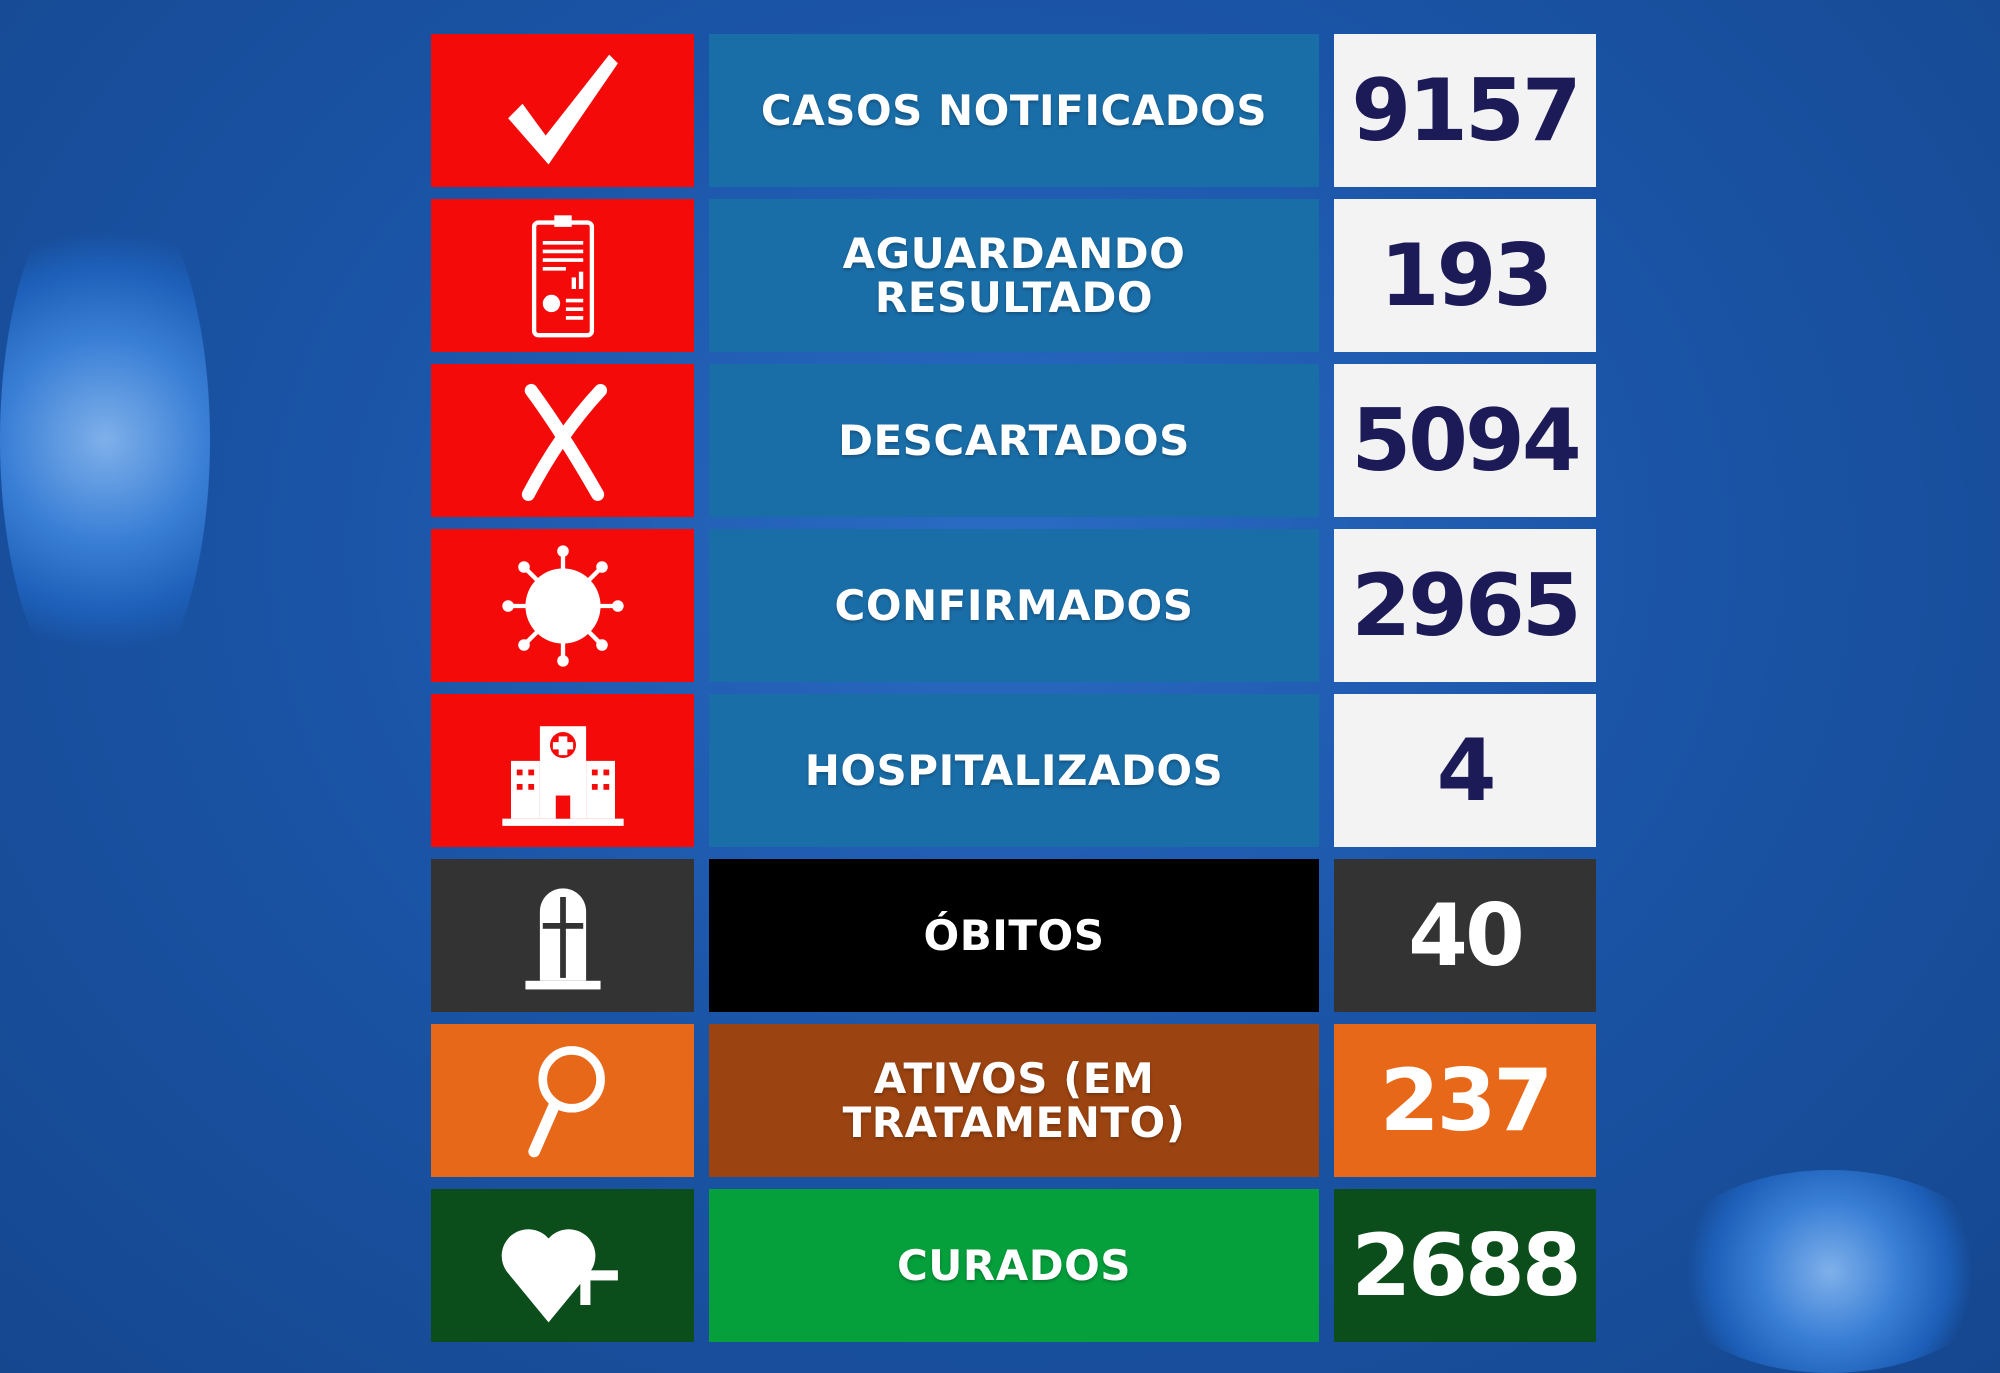 This screenshot has height=1373, width=2000. Describe the element at coordinates (562, 110) in the screenshot. I see `checkmark-icon` at that location.